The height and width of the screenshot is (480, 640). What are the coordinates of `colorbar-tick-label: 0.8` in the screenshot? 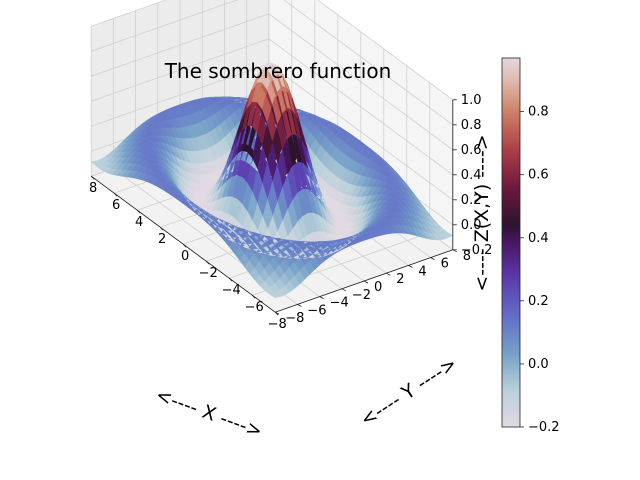 It's located at (538, 112).